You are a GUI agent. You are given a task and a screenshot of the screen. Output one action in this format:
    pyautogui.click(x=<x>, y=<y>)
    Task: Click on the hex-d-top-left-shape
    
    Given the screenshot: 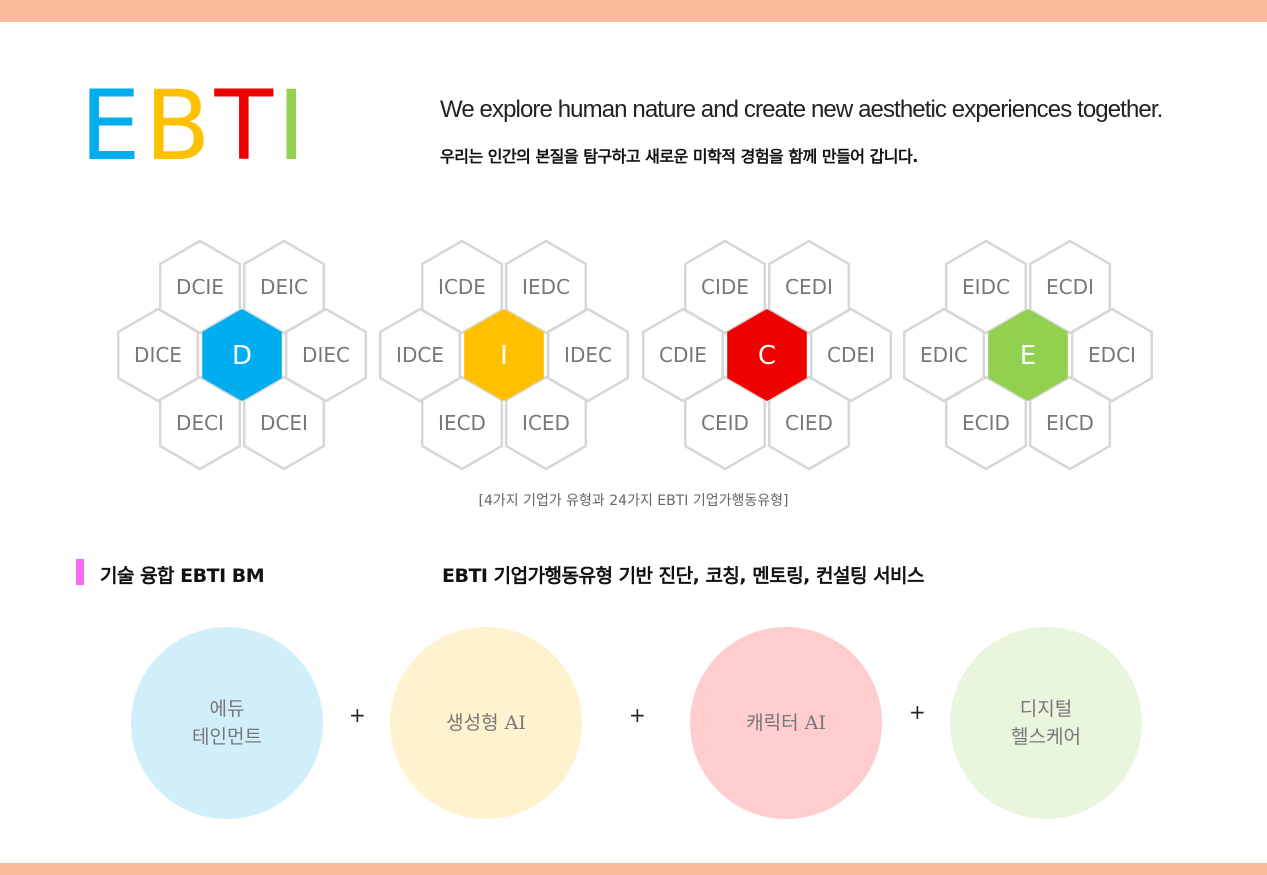 What is the action you would take?
    pyautogui.click(x=200, y=287)
    